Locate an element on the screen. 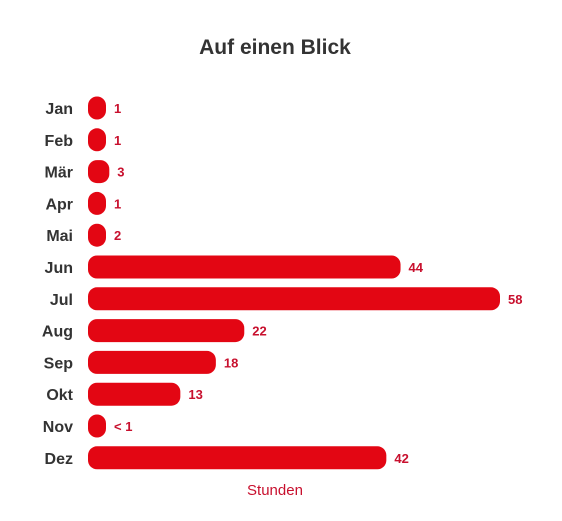 Image resolution: width=562 pixels, height=521 pixels. category-label: Nov is located at coordinates (58, 427).